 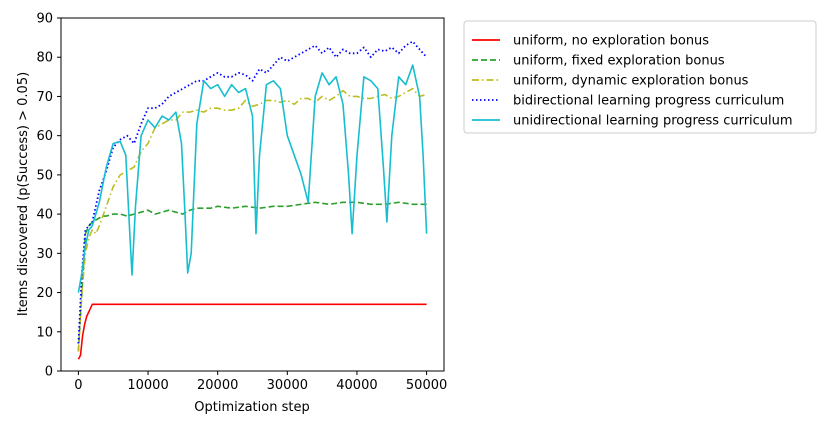 What do you see at coordinates (78, 385) in the screenshot?
I see `x-tick-label: 0` at bounding box center [78, 385].